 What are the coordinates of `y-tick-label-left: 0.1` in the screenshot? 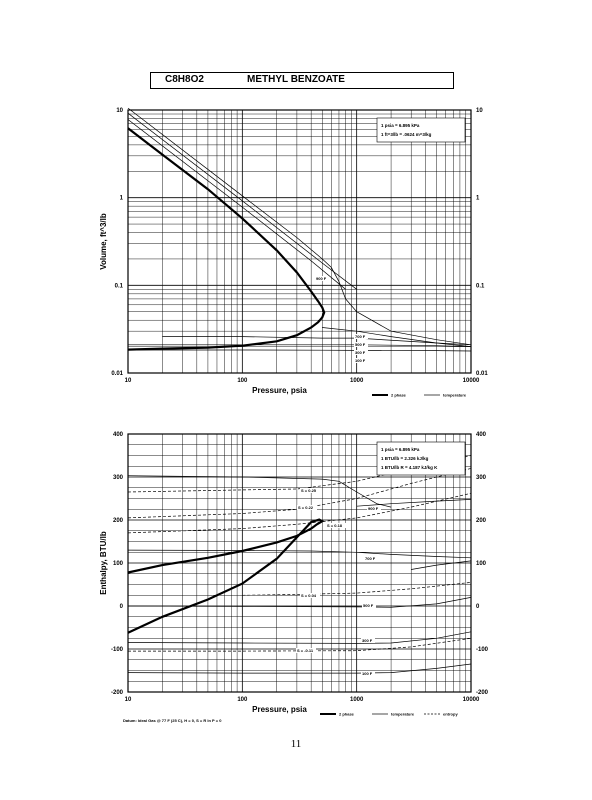 It's located at (119, 286).